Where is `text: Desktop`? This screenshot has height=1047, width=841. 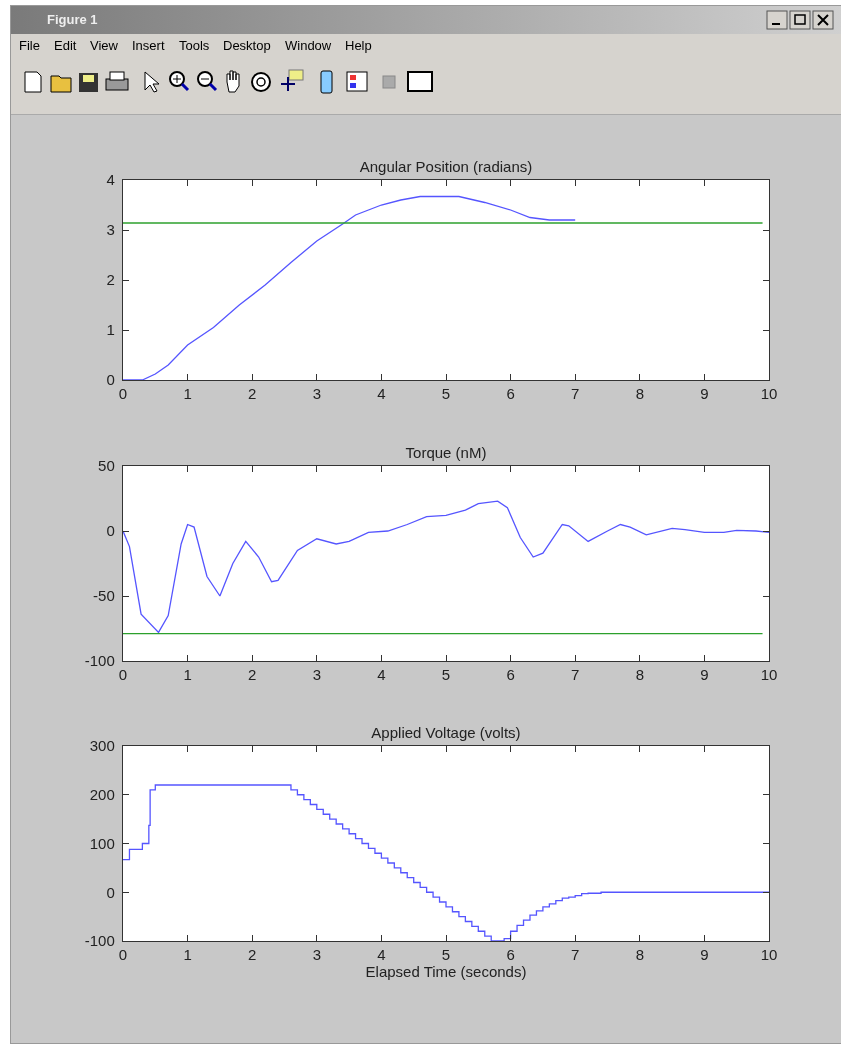 text: Desktop is located at coordinates (247, 45).